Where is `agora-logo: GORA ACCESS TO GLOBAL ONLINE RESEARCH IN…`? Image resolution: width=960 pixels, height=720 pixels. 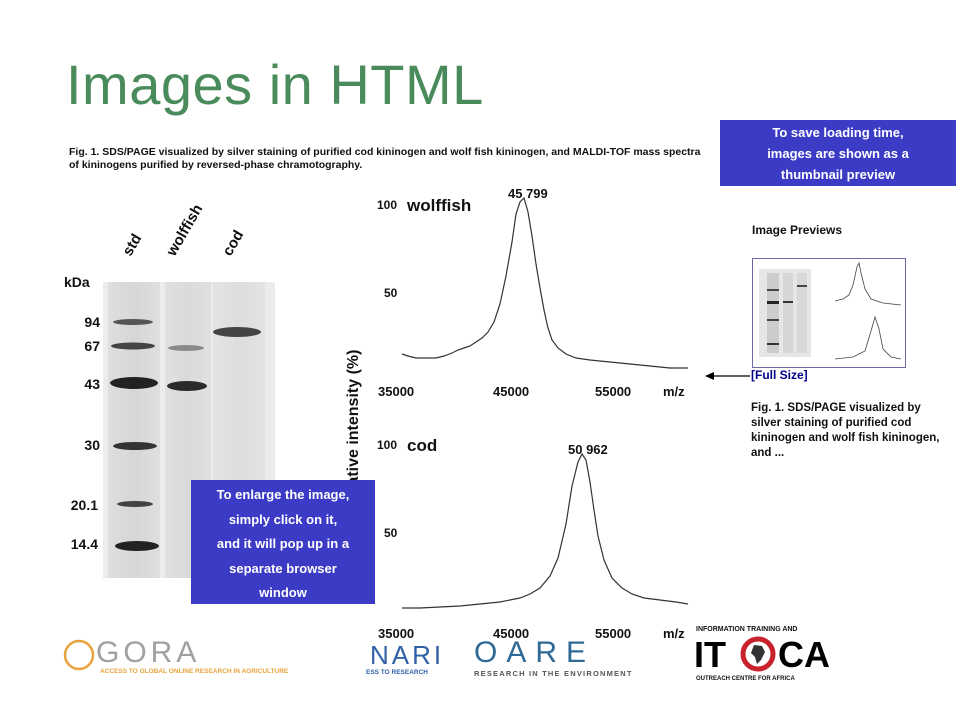 agora-logo: GORA ACCESS TO GLOBAL ONLINE RESEARCH IN… is located at coordinates (187, 658).